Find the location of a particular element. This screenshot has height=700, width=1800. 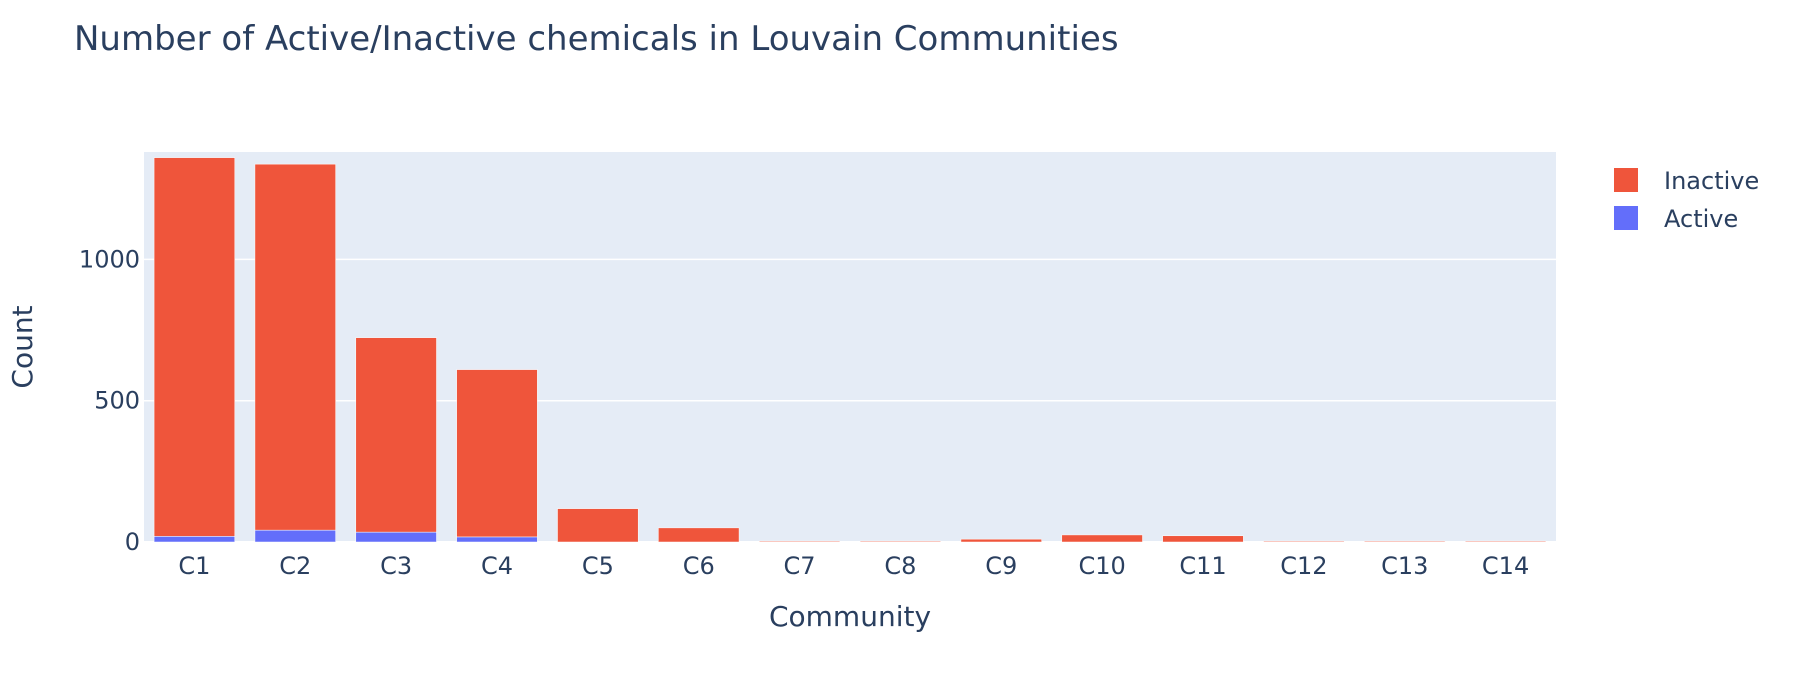

bar-inactive-c14 is located at coordinates (1505, 541).